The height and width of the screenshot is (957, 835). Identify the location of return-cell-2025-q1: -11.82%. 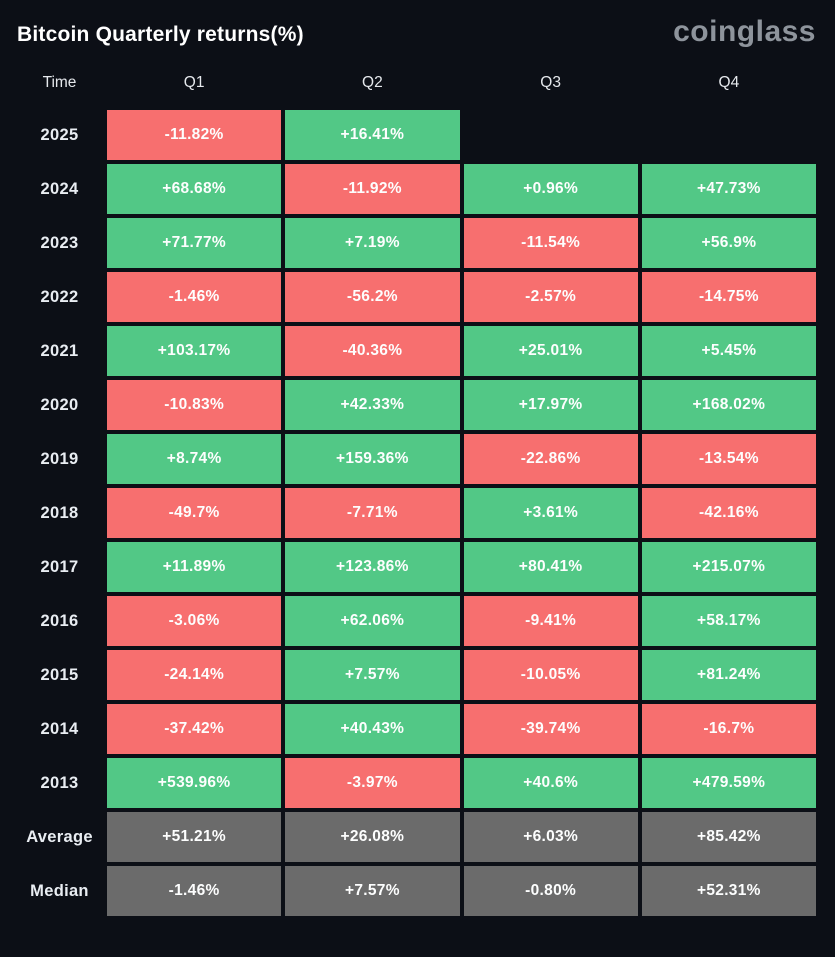
(194, 135).